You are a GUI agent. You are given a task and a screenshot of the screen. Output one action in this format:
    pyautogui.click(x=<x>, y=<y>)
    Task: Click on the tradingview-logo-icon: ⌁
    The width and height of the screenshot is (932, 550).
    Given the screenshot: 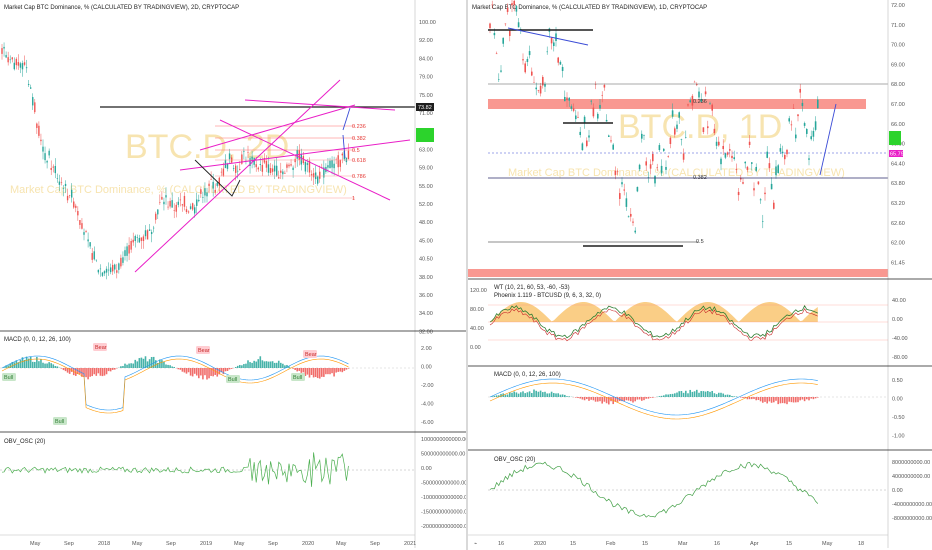 What is the action you would take?
    pyautogui.click(x=476, y=544)
    